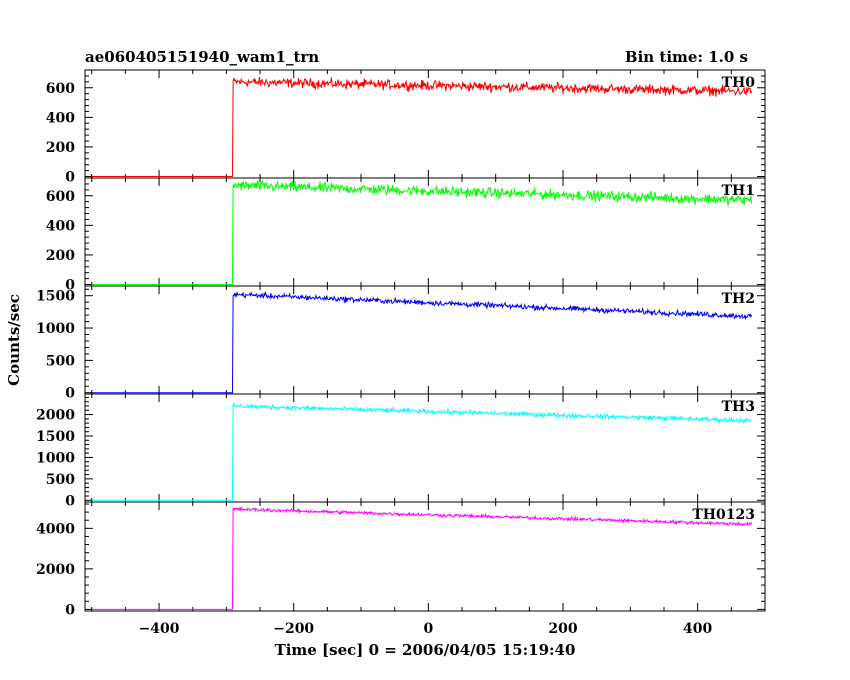 This screenshot has width=850, height=680. I want to click on x-tick-label: −400, so click(159, 629).